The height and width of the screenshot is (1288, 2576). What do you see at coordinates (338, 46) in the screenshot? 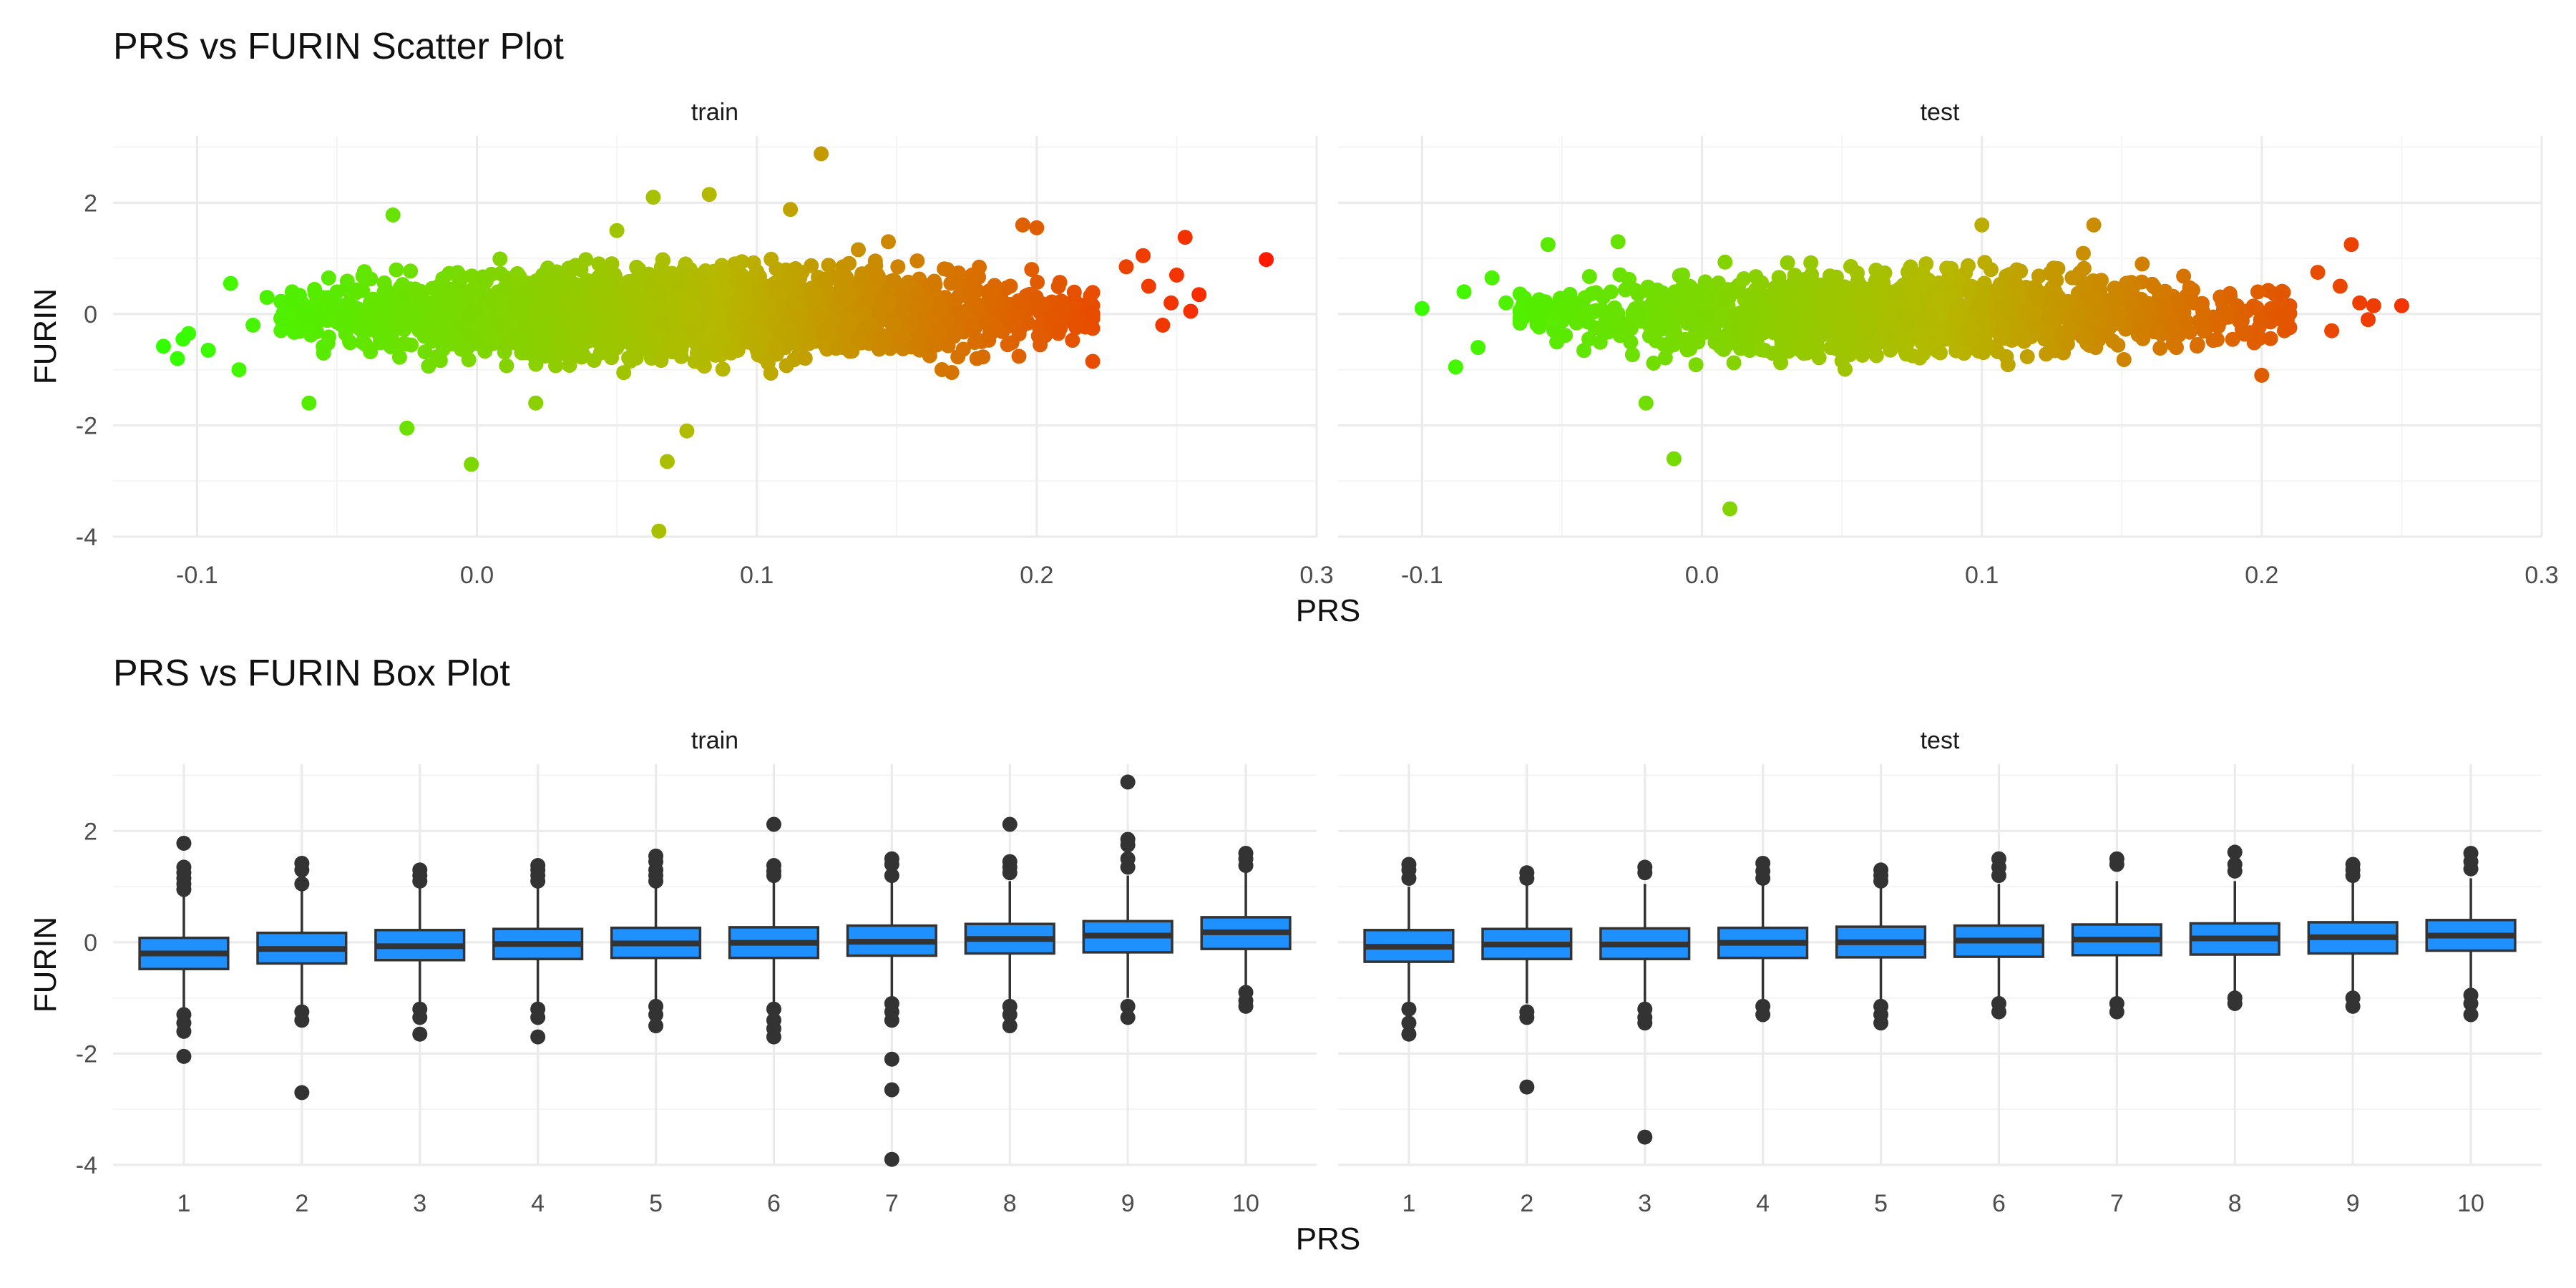
I see `chart-title: PRS vs FURIN Scatter Plot` at bounding box center [338, 46].